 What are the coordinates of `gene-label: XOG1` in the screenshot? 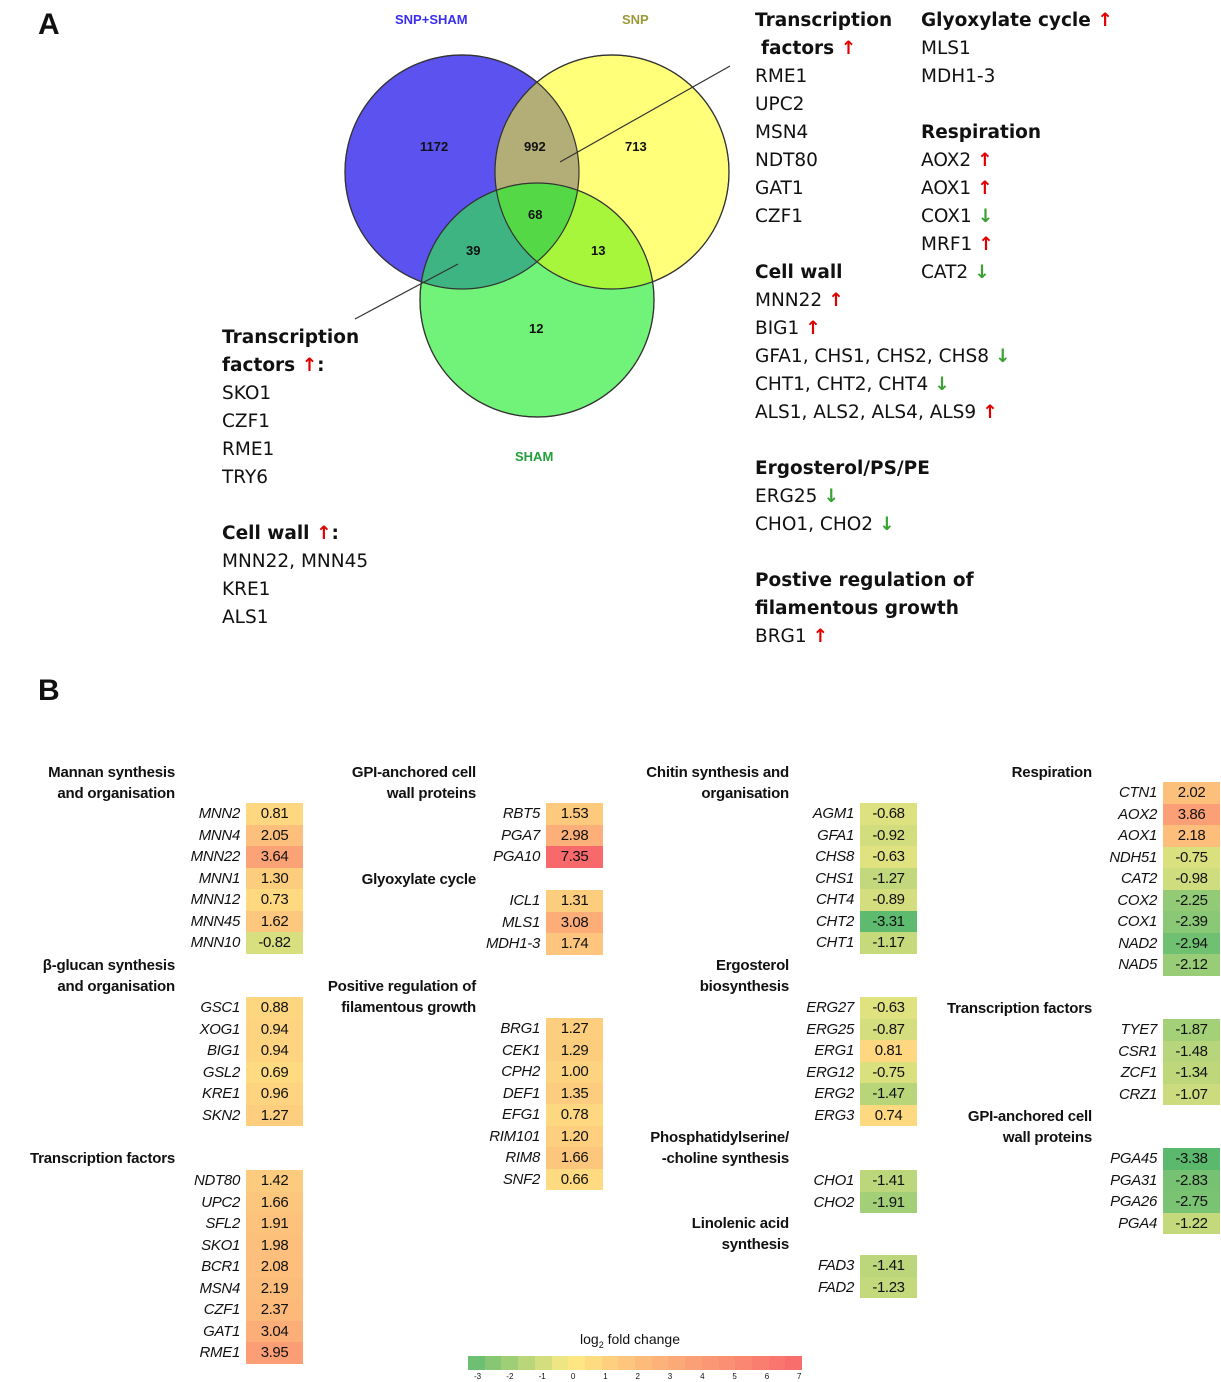 It's located at (220, 1029).